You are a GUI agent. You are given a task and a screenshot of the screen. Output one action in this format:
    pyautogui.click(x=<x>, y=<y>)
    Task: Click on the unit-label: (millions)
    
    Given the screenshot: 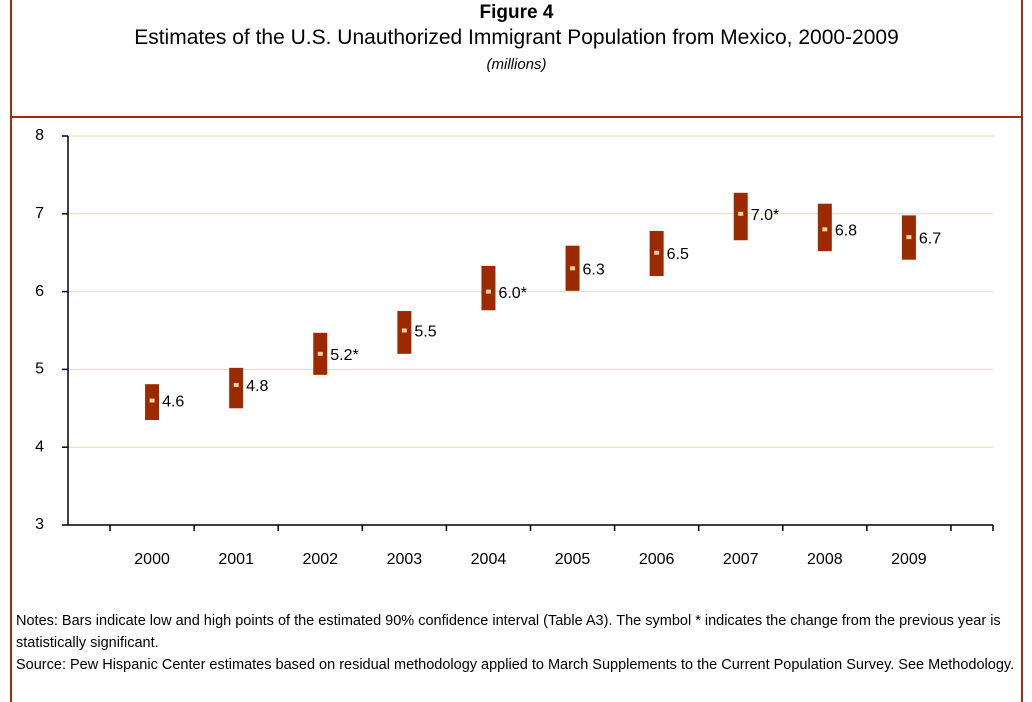 What is the action you would take?
    pyautogui.click(x=516, y=64)
    